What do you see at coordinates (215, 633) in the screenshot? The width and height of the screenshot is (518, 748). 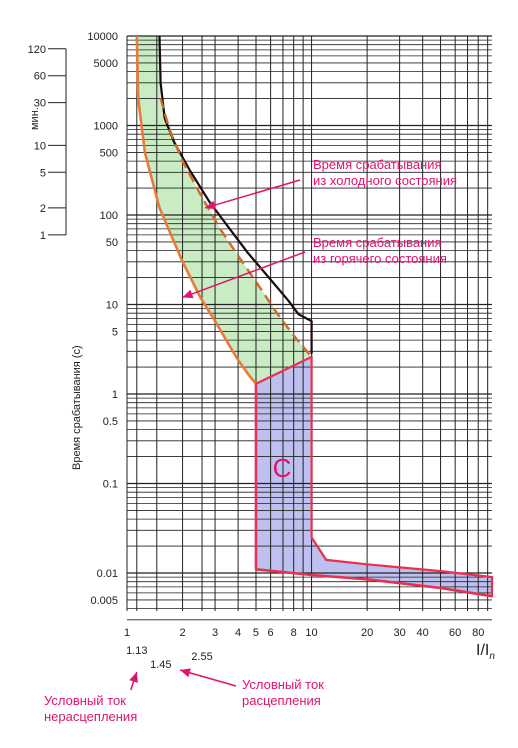 I see `x-tick-label: 3` at bounding box center [215, 633].